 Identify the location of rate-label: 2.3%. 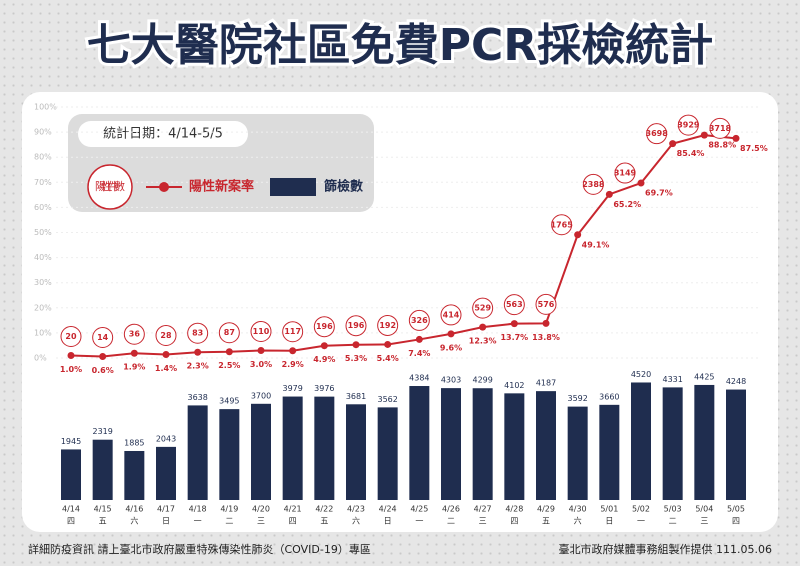
(198, 366).